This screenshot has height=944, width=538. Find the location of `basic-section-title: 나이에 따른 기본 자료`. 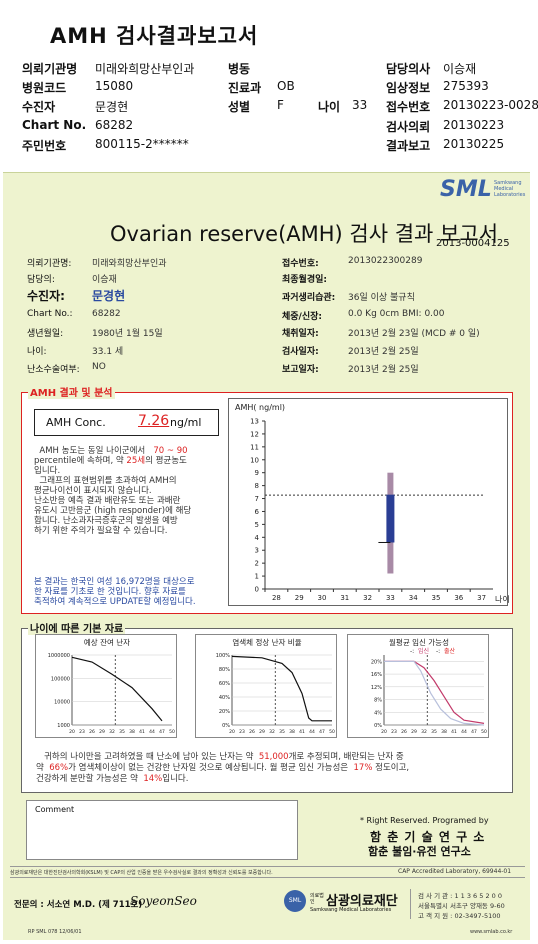

basic-section-title: 나이에 따른 기본 자료 is located at coordinates (77, 627).